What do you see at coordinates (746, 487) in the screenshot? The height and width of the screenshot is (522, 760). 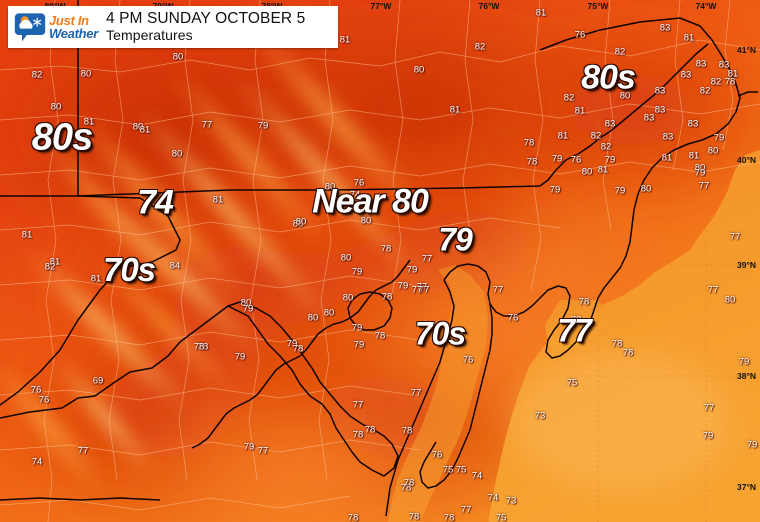 I see `lat-label: 37°N` at bounding box center [746, 487].